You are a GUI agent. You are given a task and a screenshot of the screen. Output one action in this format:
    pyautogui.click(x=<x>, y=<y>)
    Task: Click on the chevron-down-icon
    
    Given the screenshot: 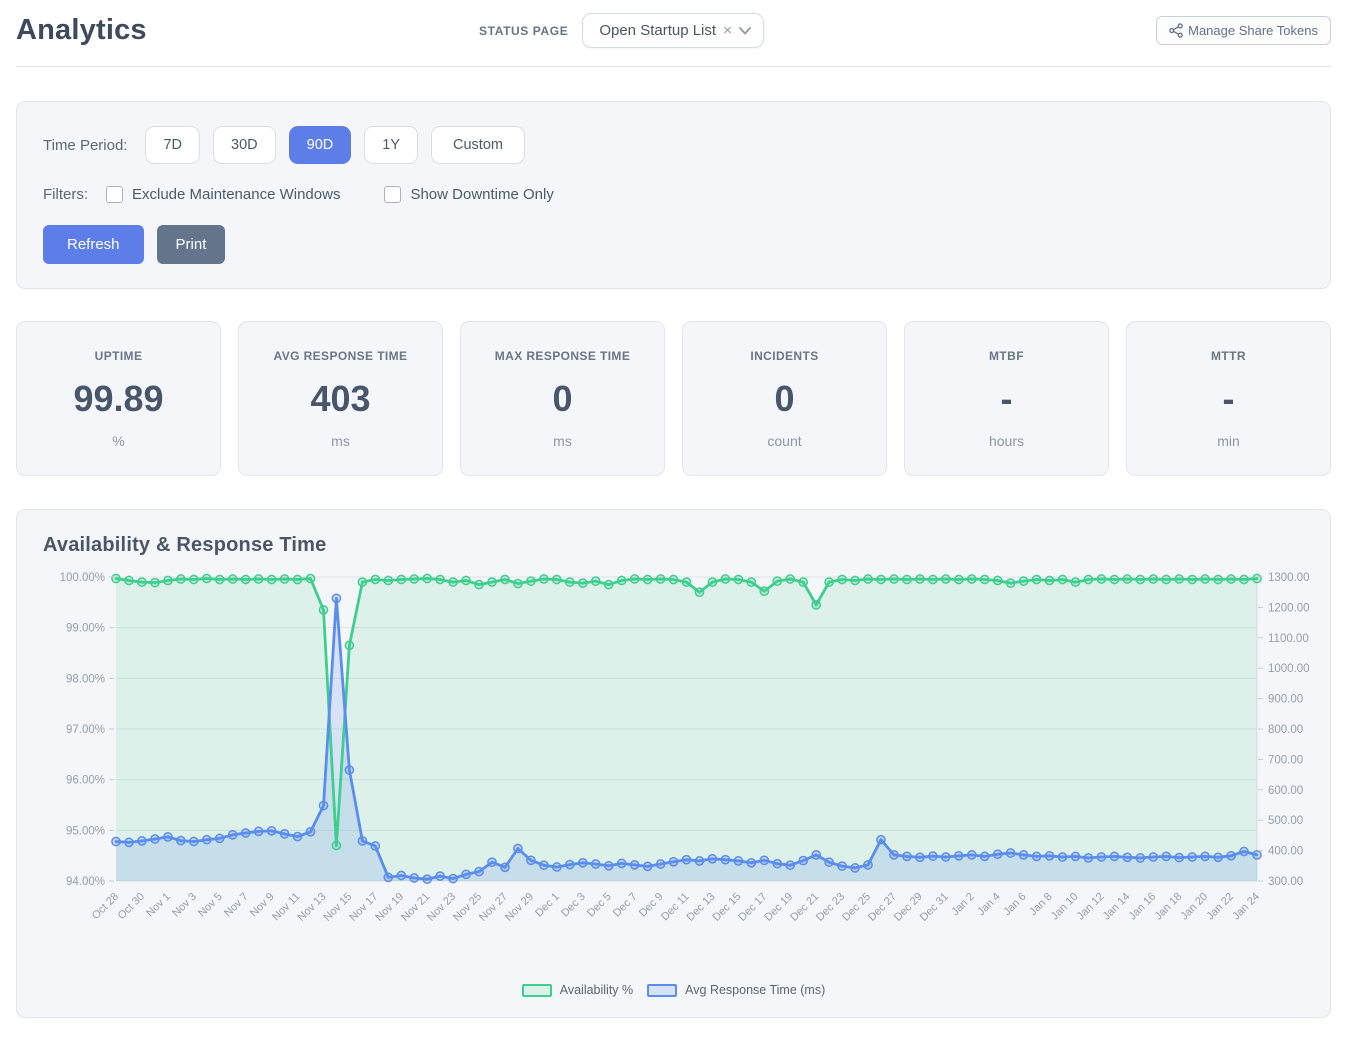 What is the action you would take?
    pyautogui.click(x=744, y=30)
    